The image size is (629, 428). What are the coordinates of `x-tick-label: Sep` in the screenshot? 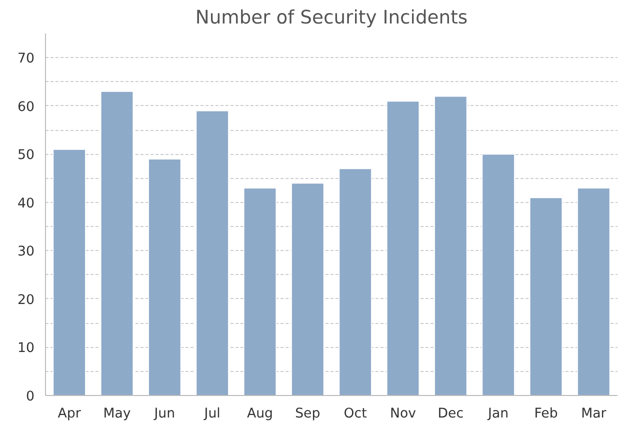 It's located at (307, 414).